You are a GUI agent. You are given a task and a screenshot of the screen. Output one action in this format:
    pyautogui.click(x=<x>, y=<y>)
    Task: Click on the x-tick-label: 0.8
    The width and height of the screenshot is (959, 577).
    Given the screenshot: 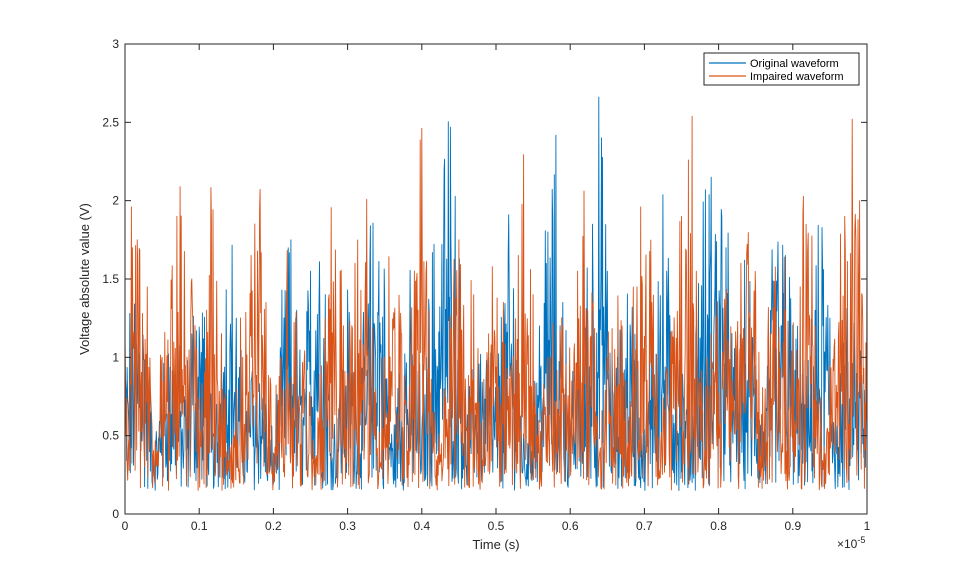 What is the action you would take?
    pyautogui.click(x=718, y=526)
    